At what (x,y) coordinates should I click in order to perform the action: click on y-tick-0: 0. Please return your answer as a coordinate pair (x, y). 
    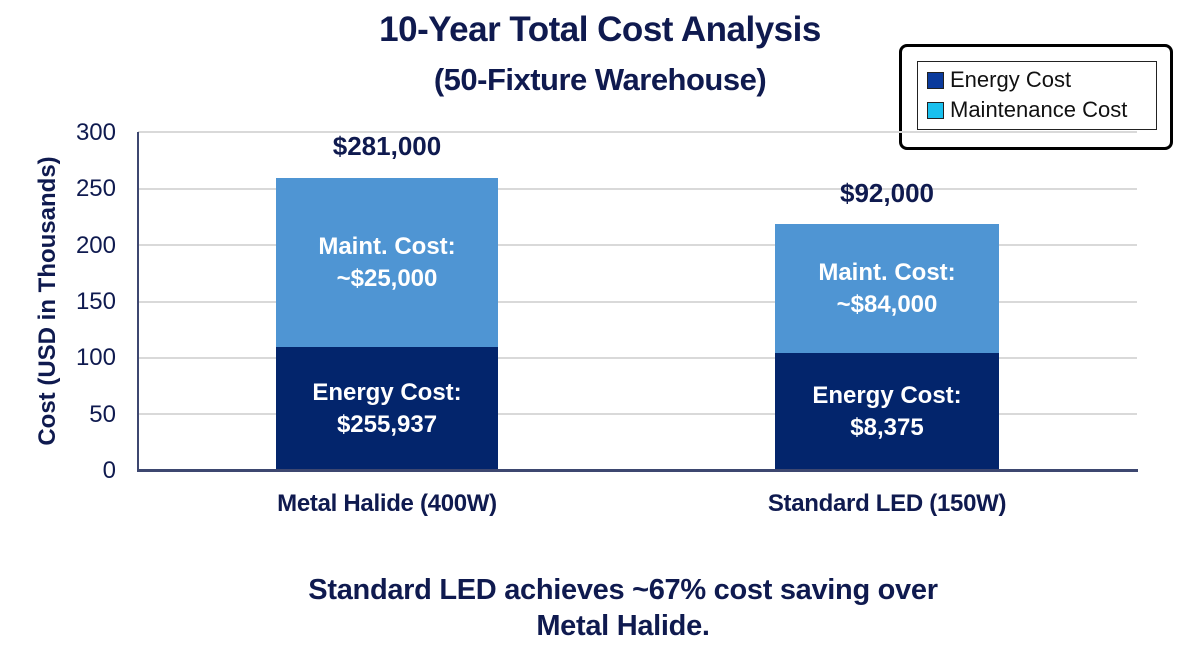
    Looking at the image, I should click on (109, 470).